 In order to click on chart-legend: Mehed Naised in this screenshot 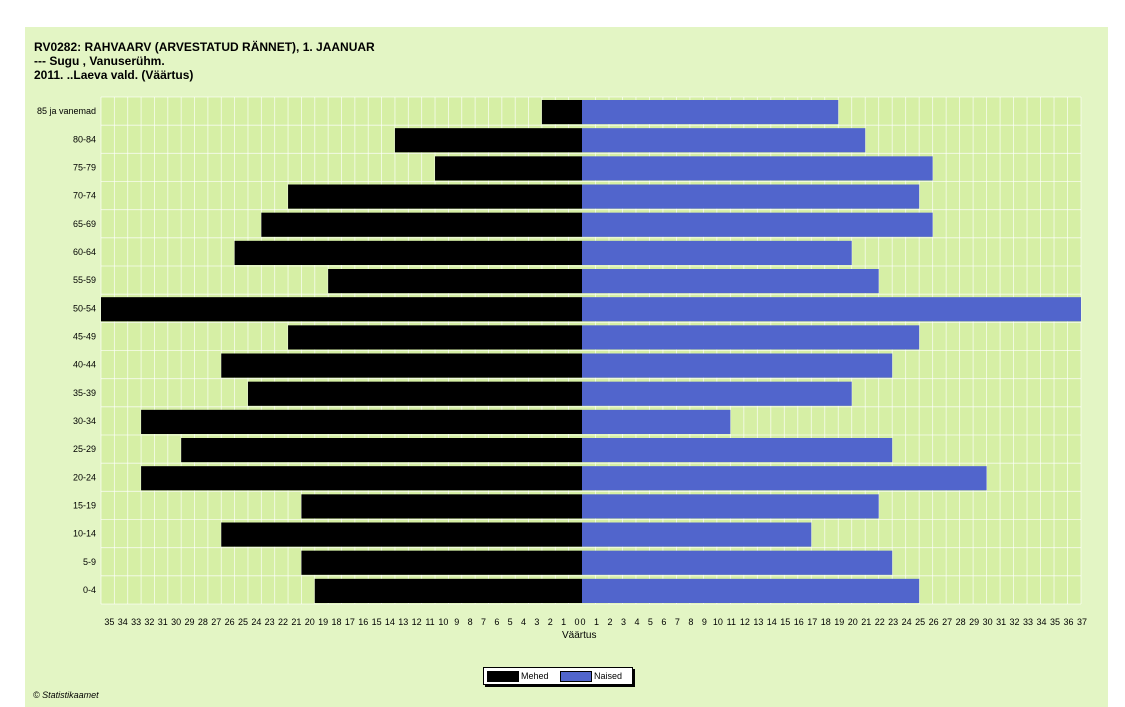, I will do `click(558, 676)`.